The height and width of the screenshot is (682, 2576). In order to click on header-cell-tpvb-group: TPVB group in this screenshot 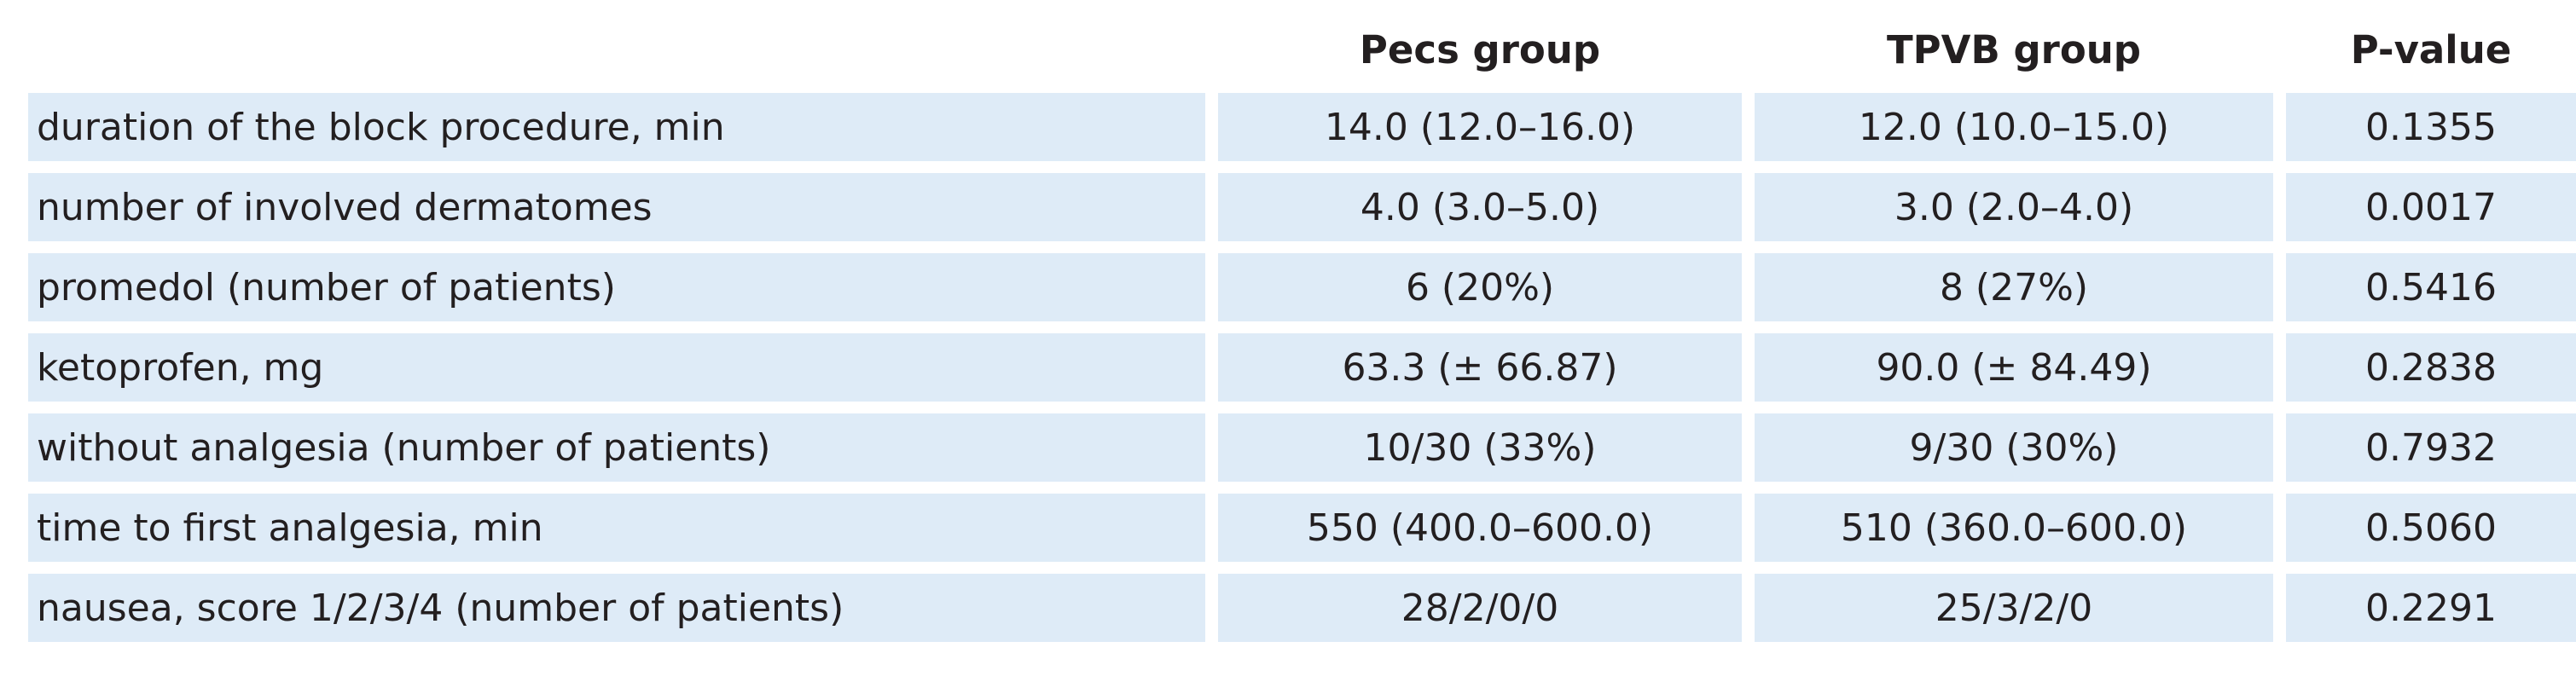, I will do `click(2014, 50)`.